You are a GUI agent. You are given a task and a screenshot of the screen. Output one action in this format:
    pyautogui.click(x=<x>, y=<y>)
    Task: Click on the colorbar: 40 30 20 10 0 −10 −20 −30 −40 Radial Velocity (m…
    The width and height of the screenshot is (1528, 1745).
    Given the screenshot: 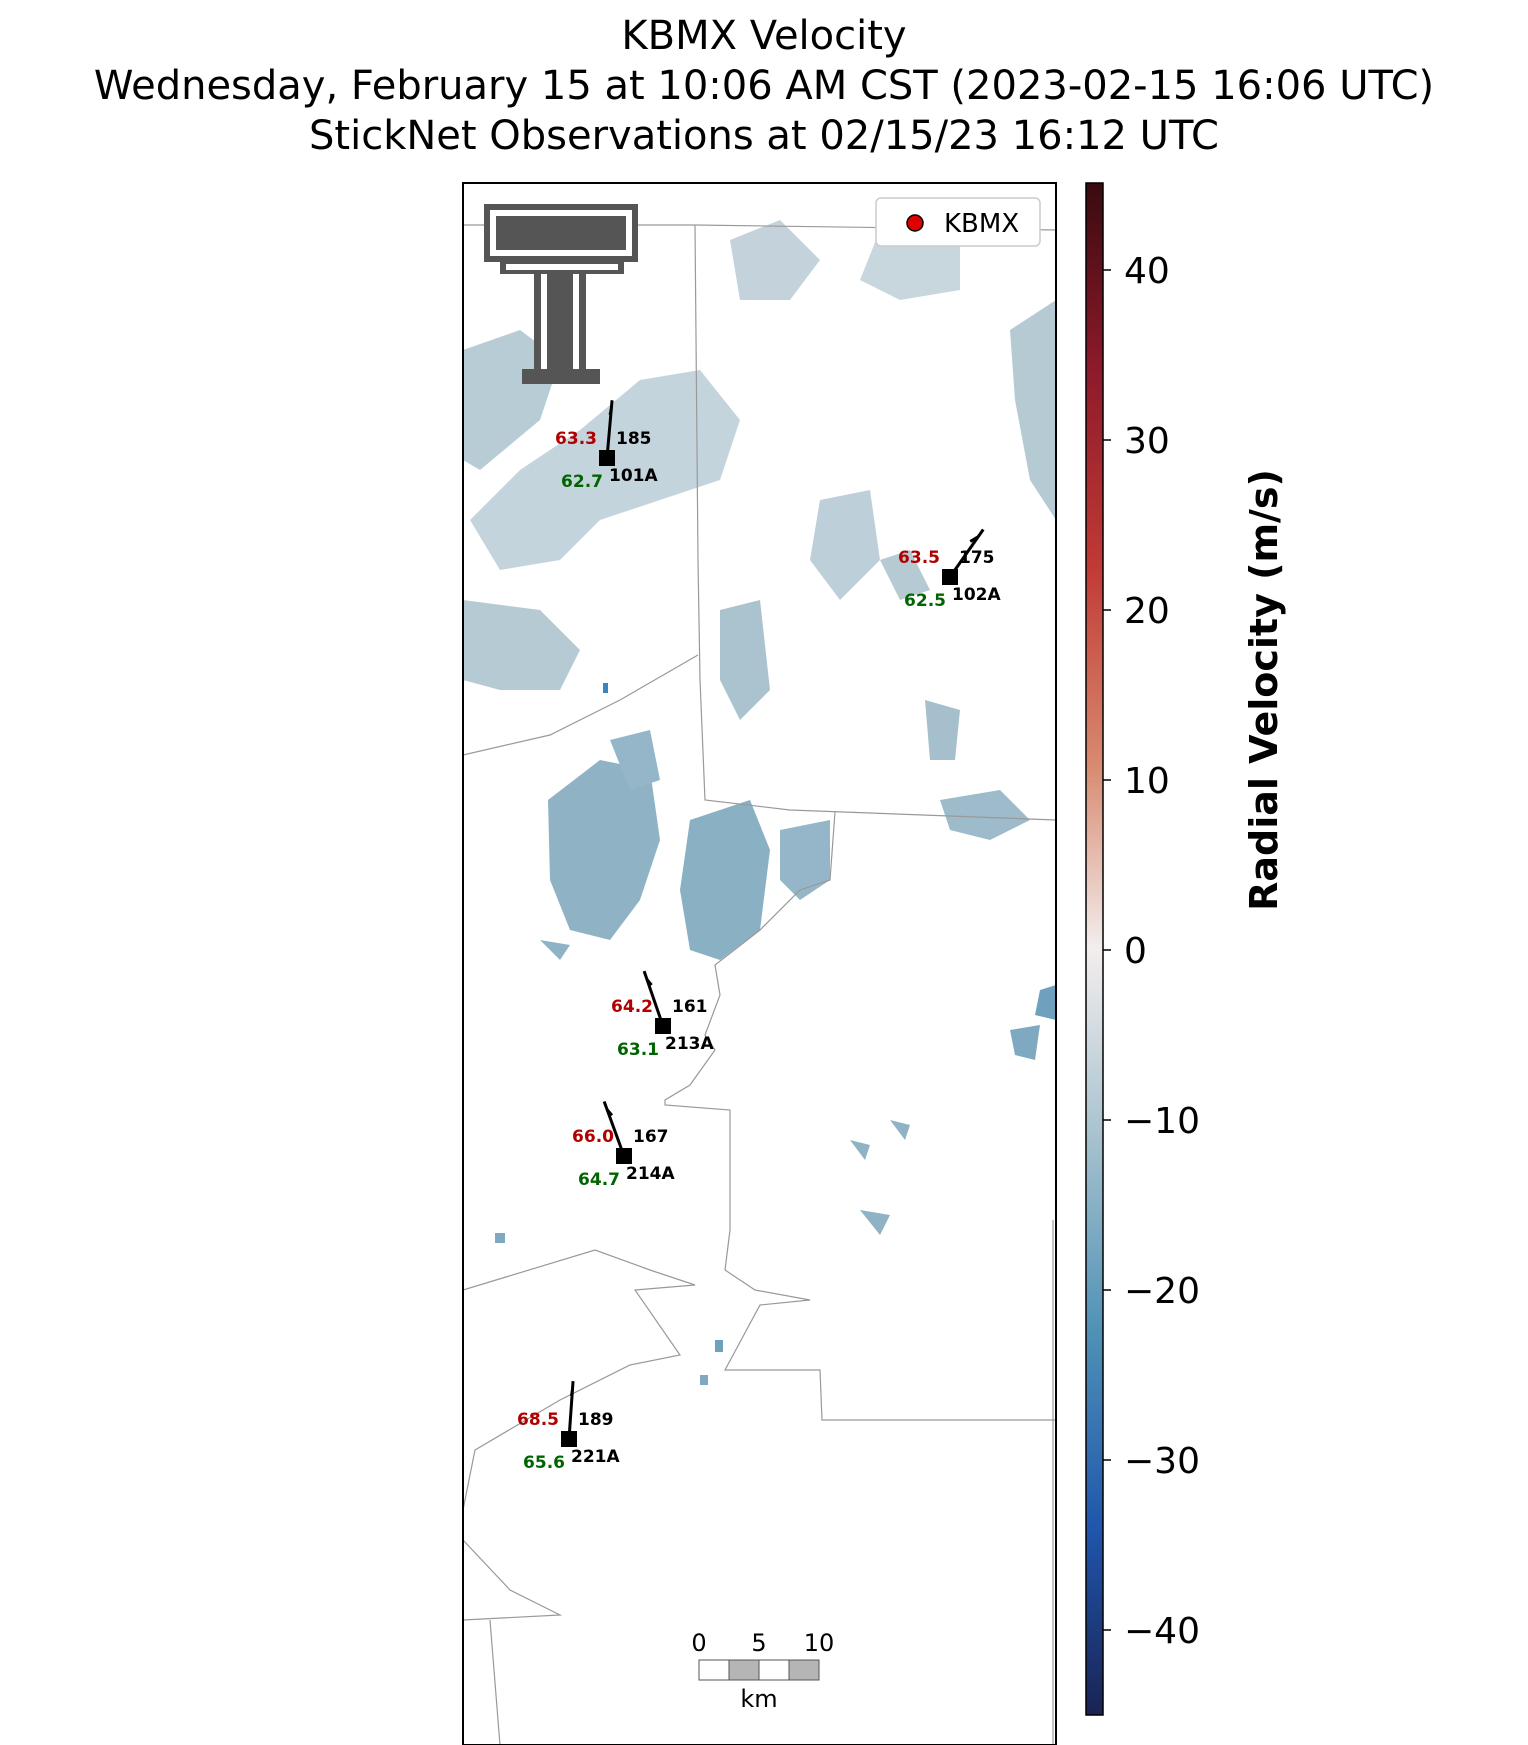 What is the action you would take?
    pyautogui.click(x=1185, y=949)
    